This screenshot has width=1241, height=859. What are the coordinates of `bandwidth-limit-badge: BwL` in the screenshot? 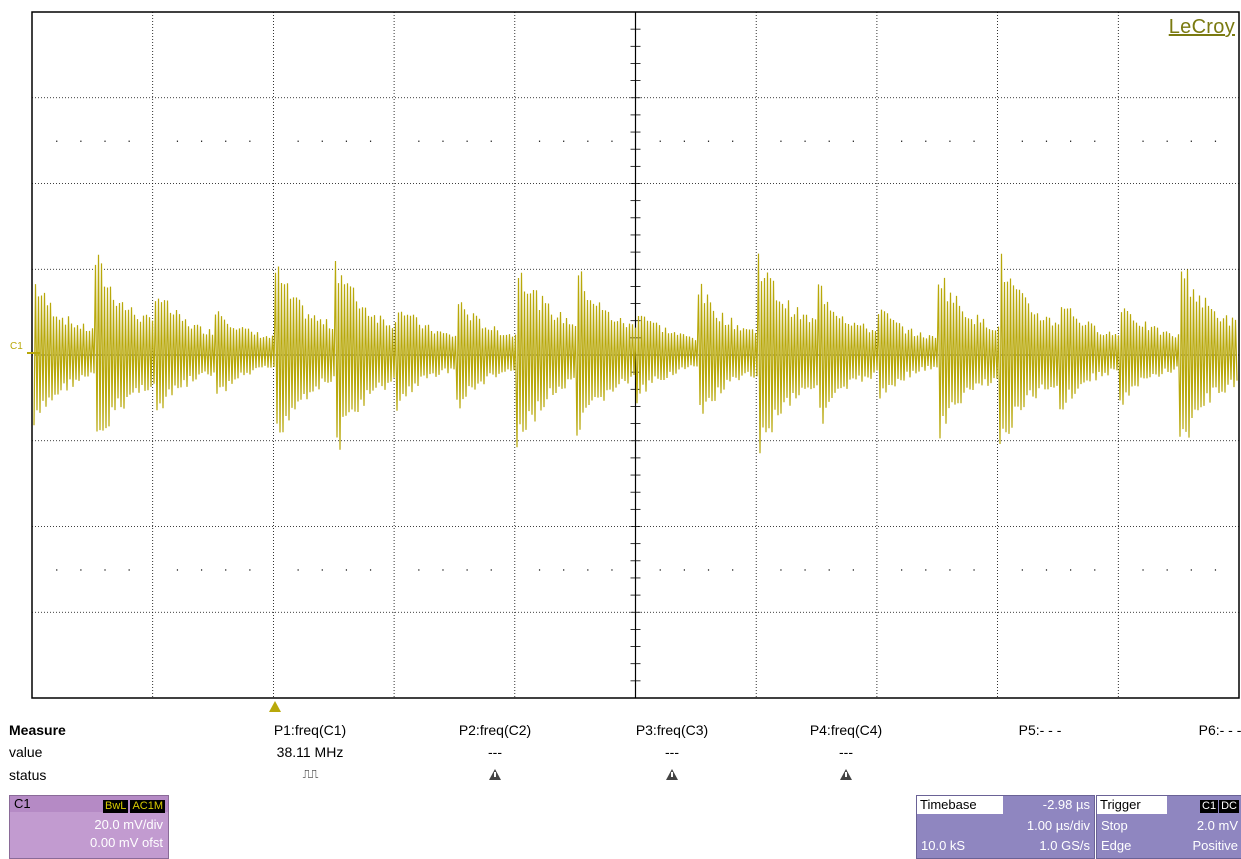 It's located at (116, 806).